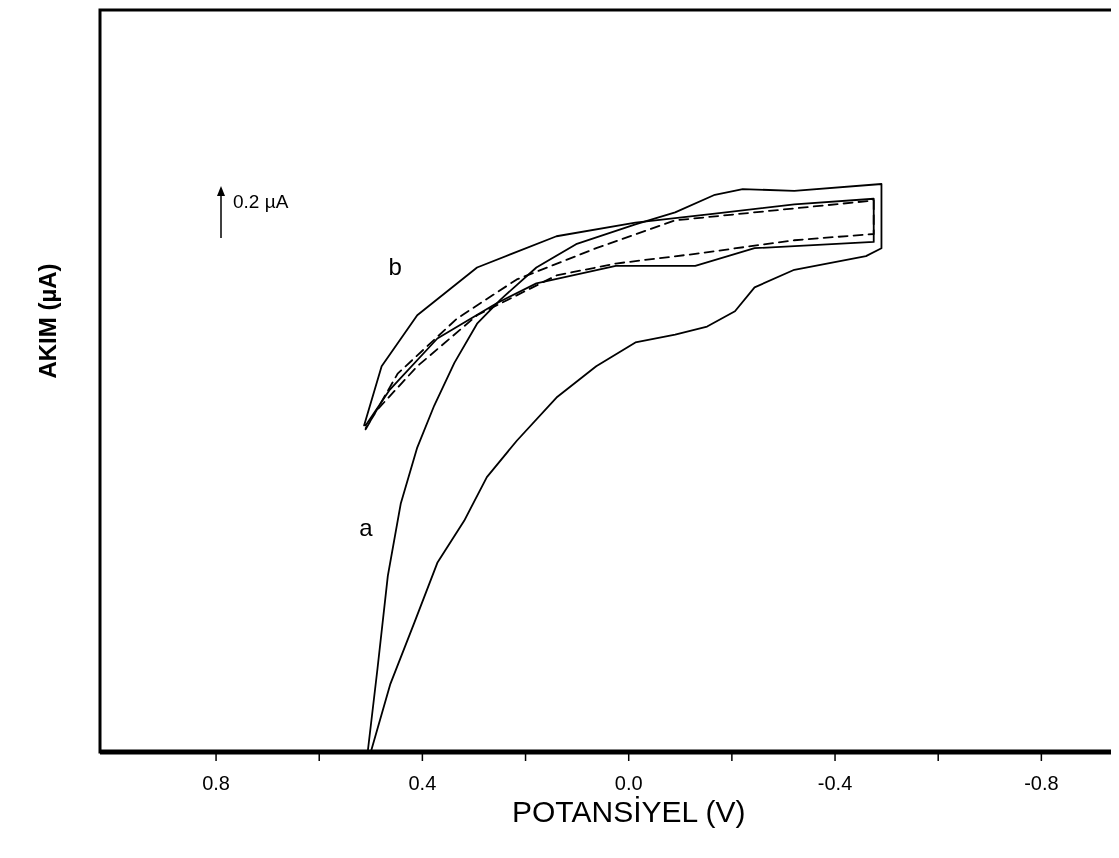 Image resolution: width=1119 pixels, height=858 pixels. What do you see at coordinates (835, 783) in the screenshot?
I see `x-tick-label: -0.4` at bounding box center [835, 783].